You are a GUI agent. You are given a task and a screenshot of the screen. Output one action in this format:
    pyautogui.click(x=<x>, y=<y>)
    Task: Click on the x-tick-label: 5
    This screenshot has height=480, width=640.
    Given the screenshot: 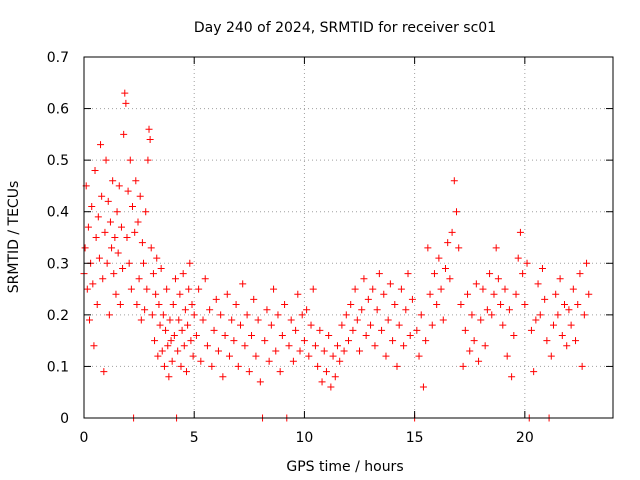 What is the action you would take?
    pyautogui.click(x=194, y=438)
    